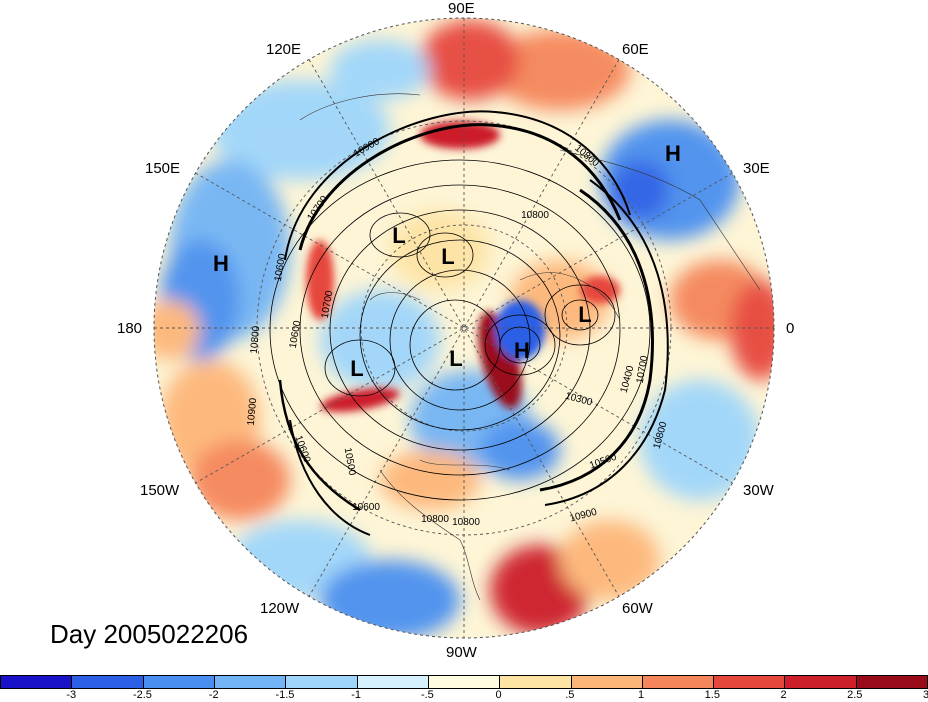 The width and height of the screenshot is (928, 702). I want to click on longitude-label-120e: 120E, so click(284, 49).